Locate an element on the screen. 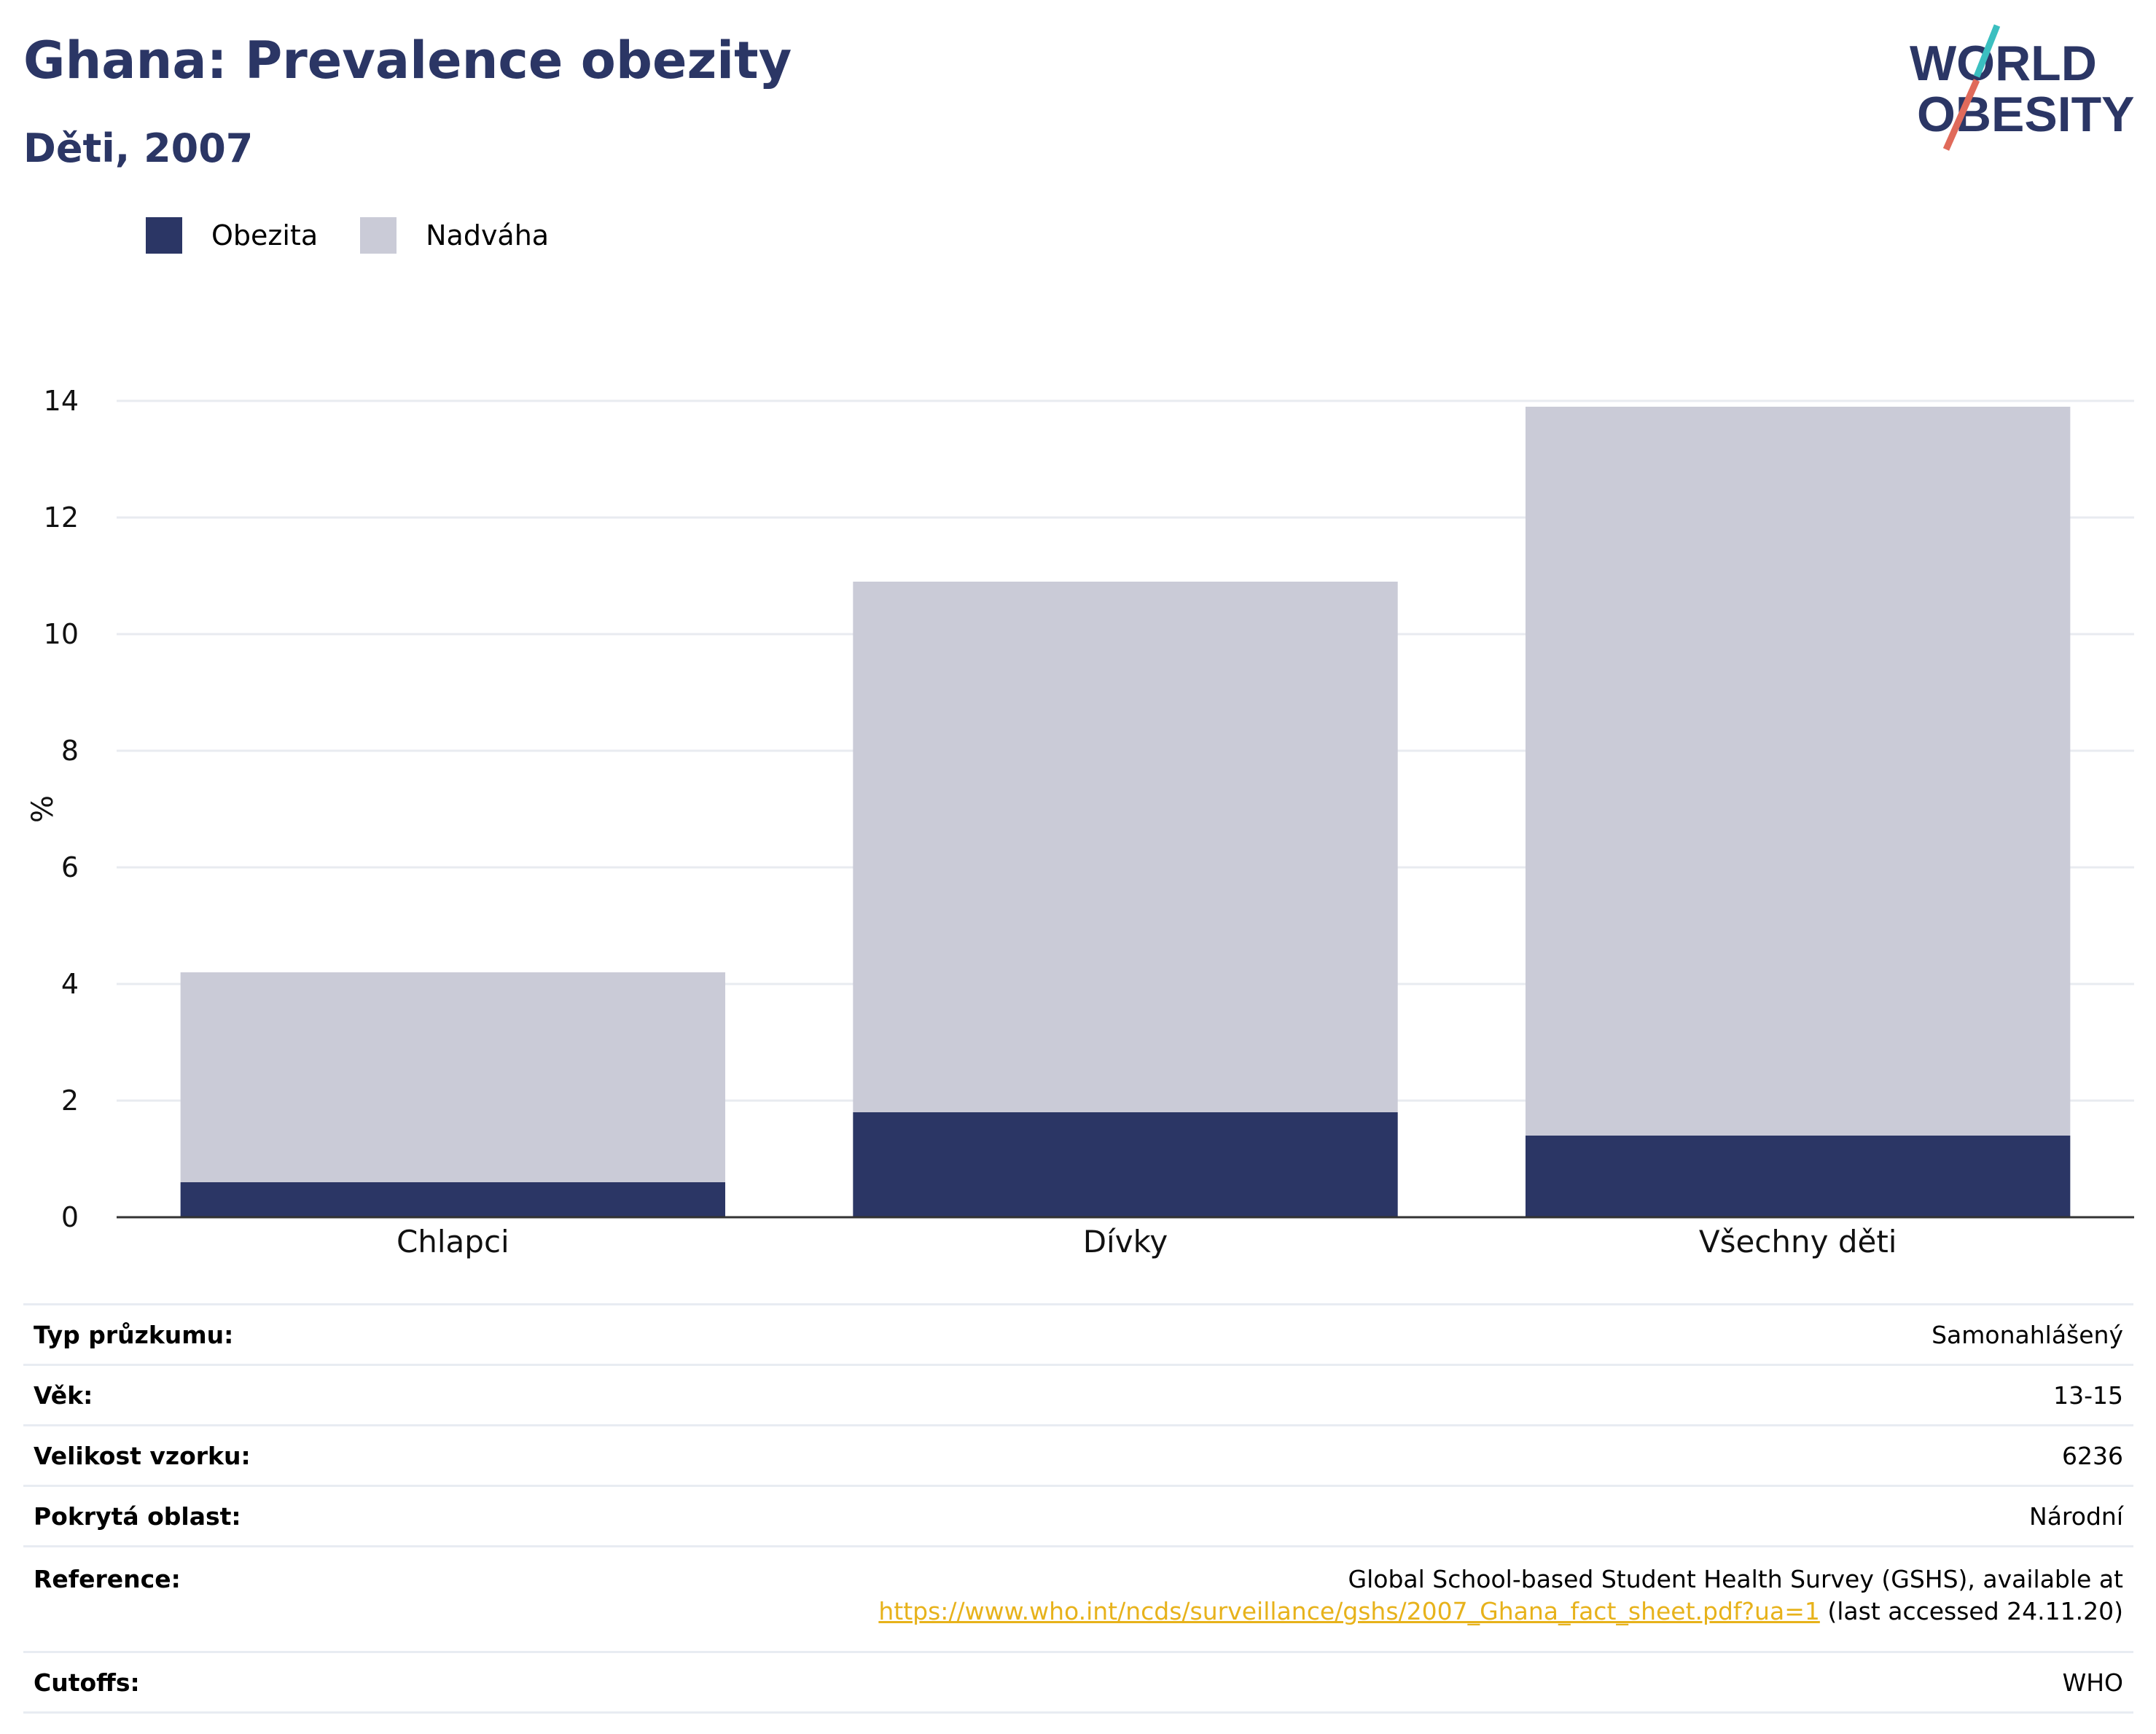 The height and width of the screenshot is (1734, 2156). world-obesity-logo: WORLD OBESITY is located at coordinates (2023, 88).